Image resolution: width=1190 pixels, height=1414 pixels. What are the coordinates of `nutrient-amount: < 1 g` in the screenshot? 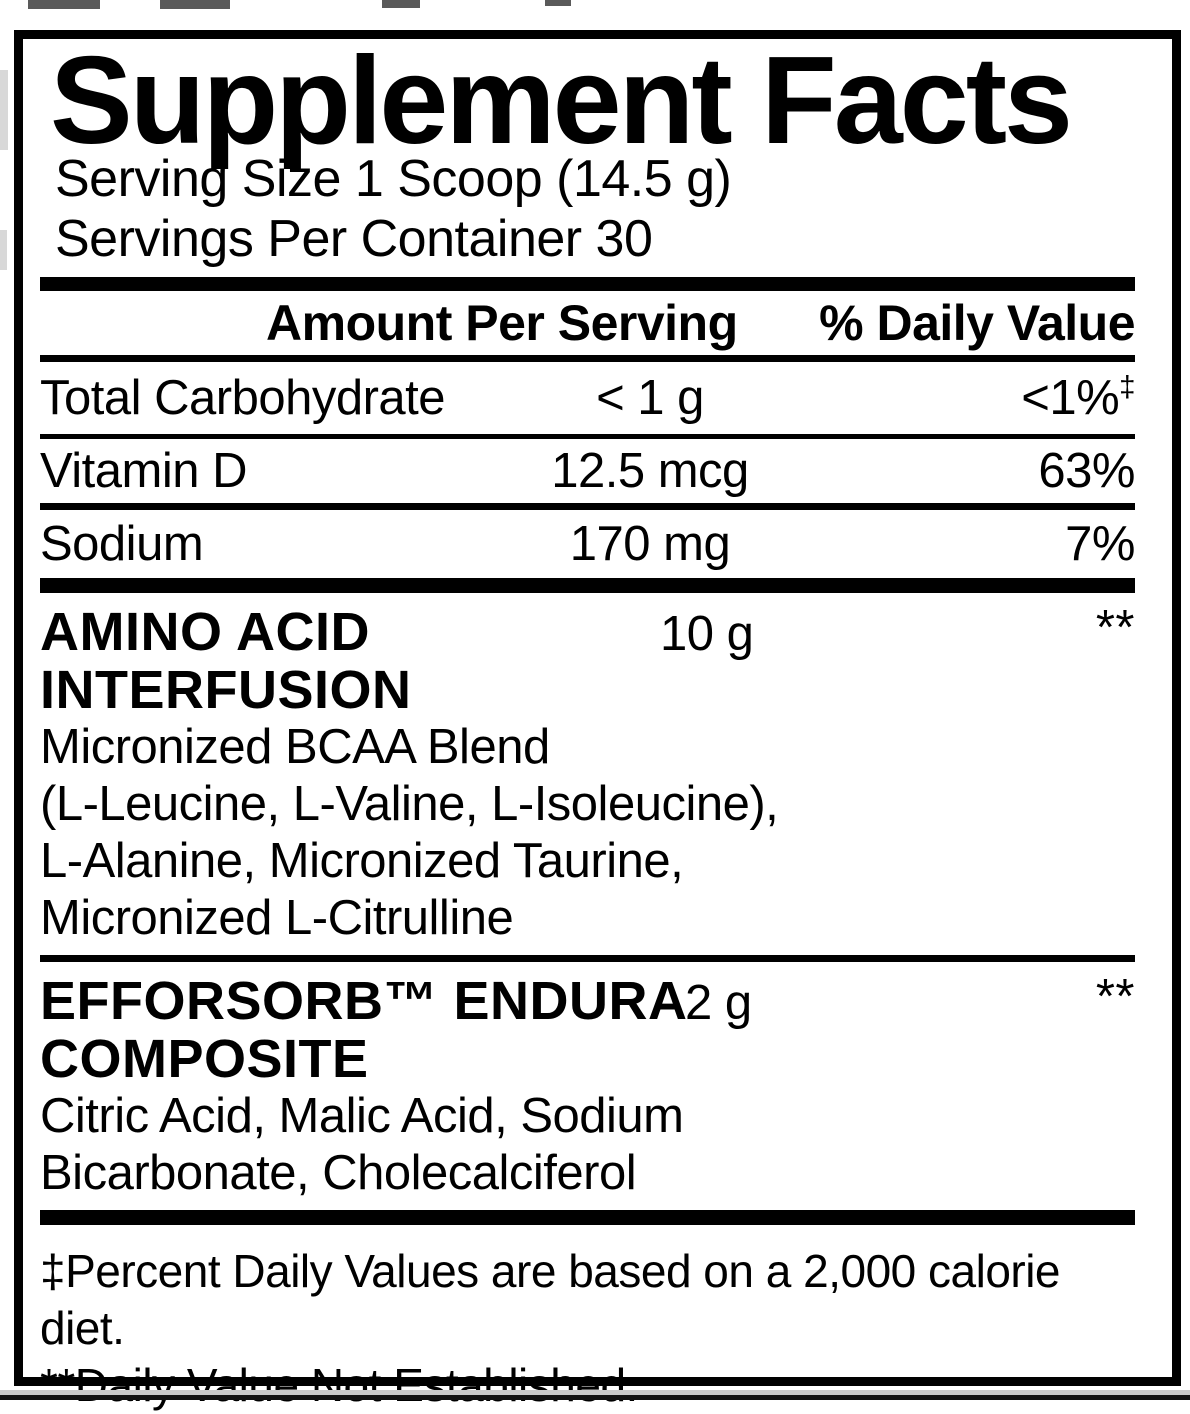 It's located at (650, 398).